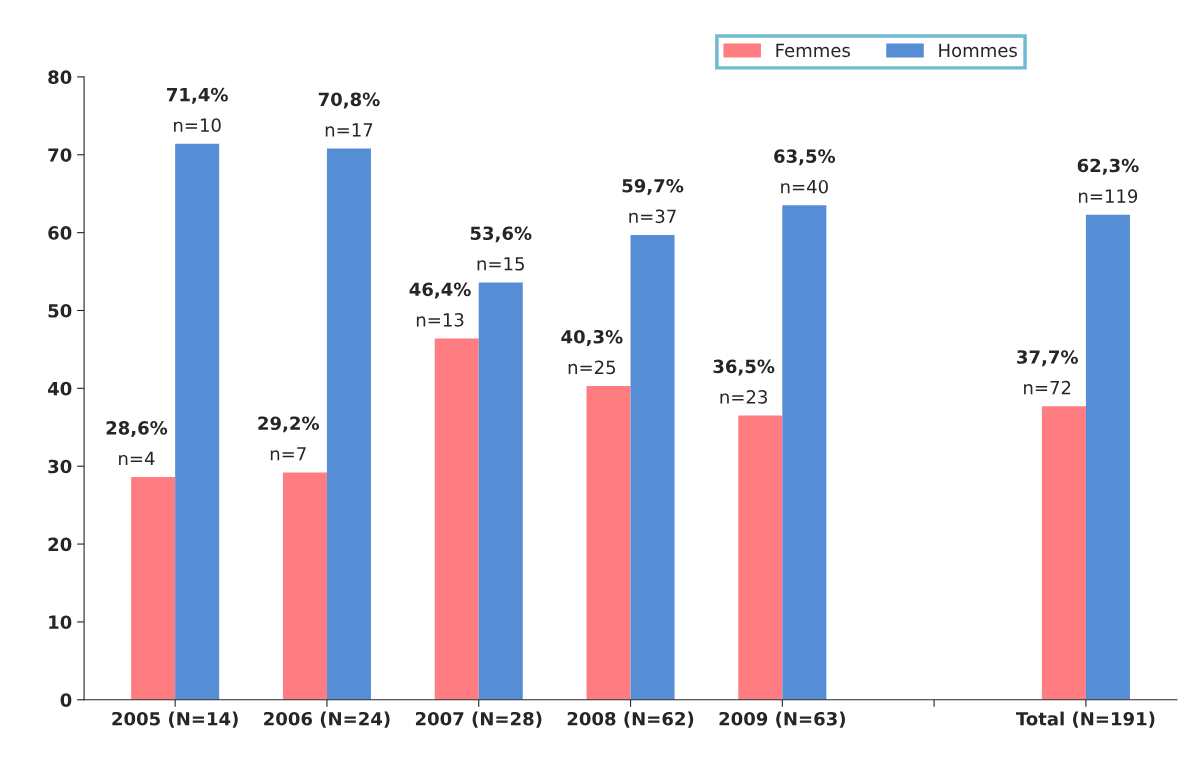  Describe the element at coordinates (175, 719) in the screenshot. I see `x-tick-label: 2005 (N=14)` at that location.